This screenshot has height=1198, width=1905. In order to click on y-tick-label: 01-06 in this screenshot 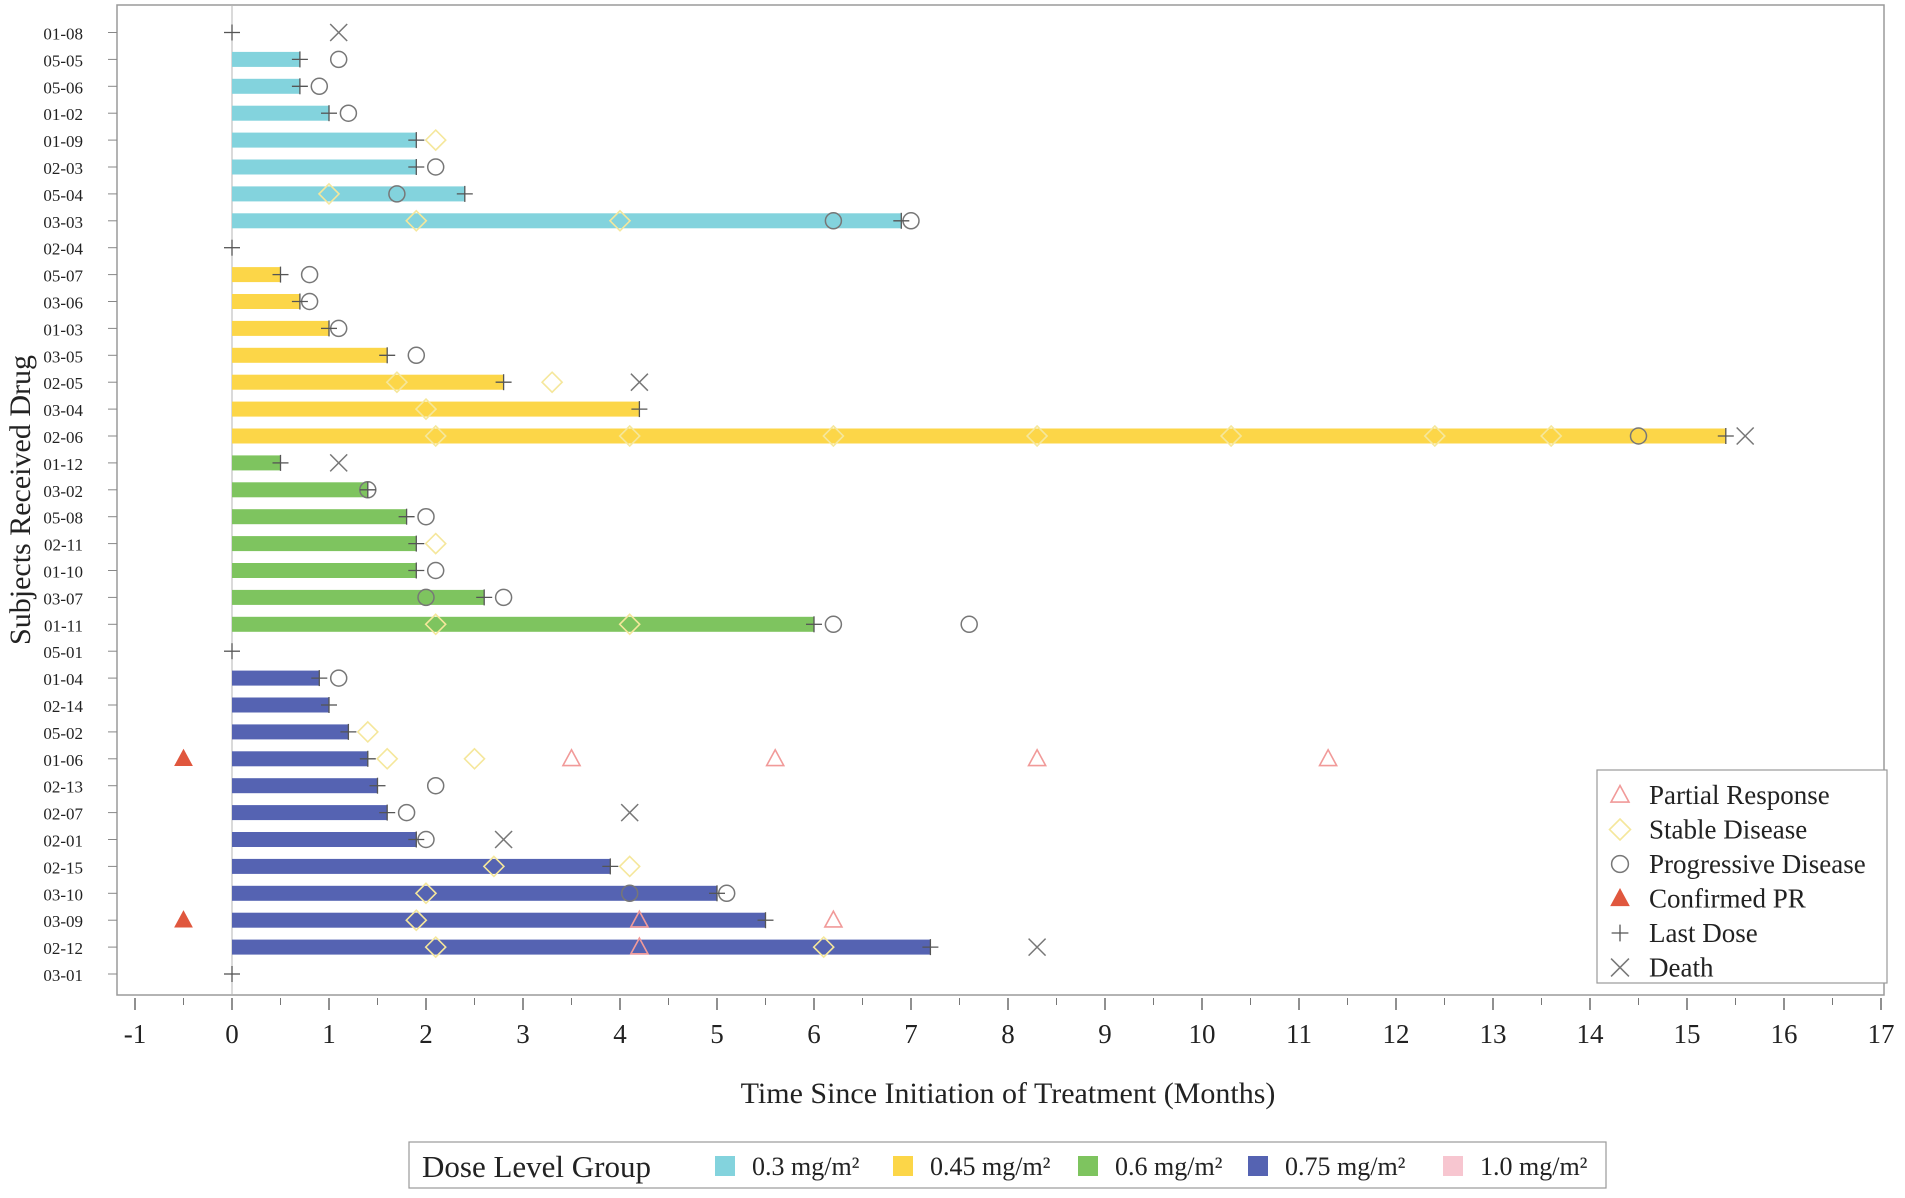, I will do `click(63, 760)`.